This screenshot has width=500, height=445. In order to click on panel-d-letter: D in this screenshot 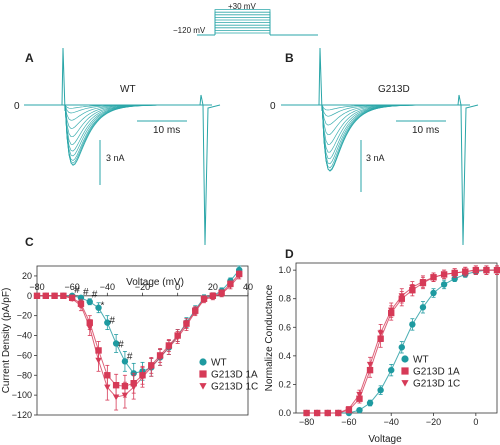, I will do `click(289, 254)`.